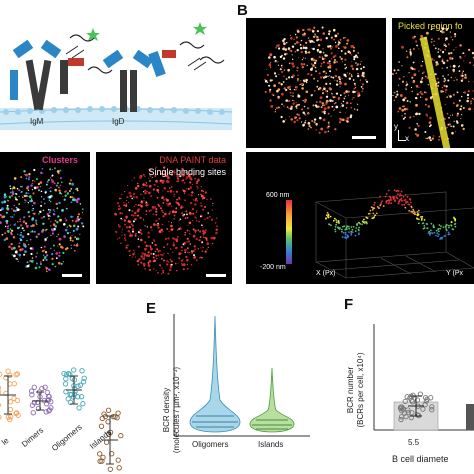 Image resolution: width=474 pixels, height=474 pixels. I want to click on dna-strand-icon, so click(212, 60).